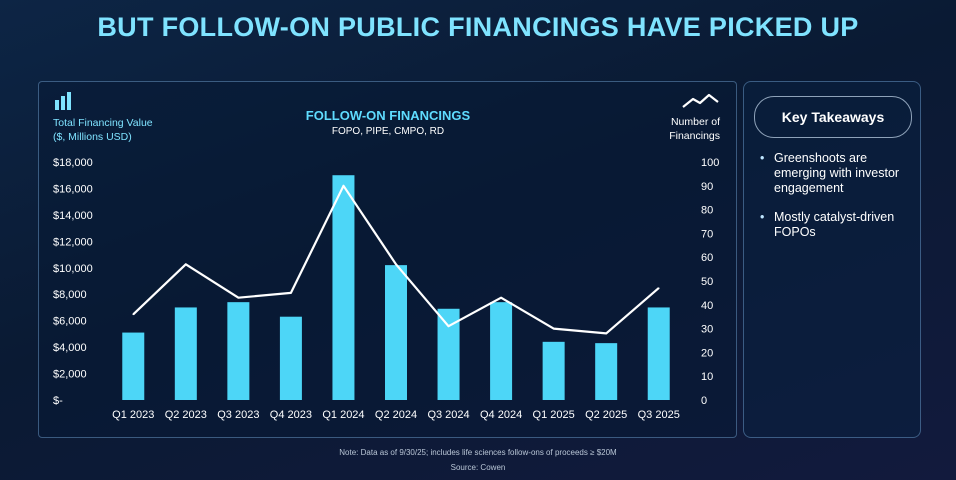 This screenshot has height=480, width=956. What do you see at coordinates (659, 415) in the screenshot?
I see `x-axis-tick-label: Q3 2025` at bounding box center [659, 415].